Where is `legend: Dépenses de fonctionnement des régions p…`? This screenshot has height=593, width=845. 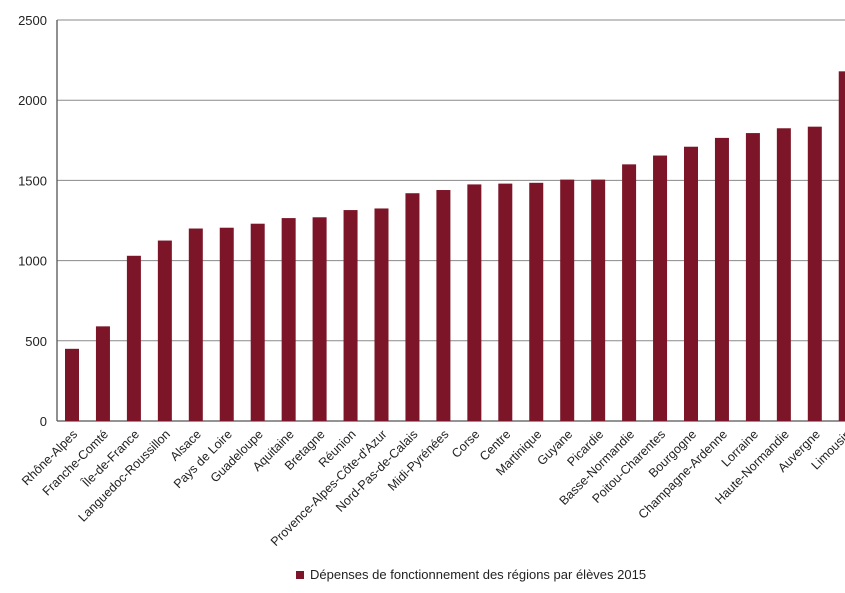 legend: Dépenses de fonctionnement des régions p… is located at coordinates (471, 574).